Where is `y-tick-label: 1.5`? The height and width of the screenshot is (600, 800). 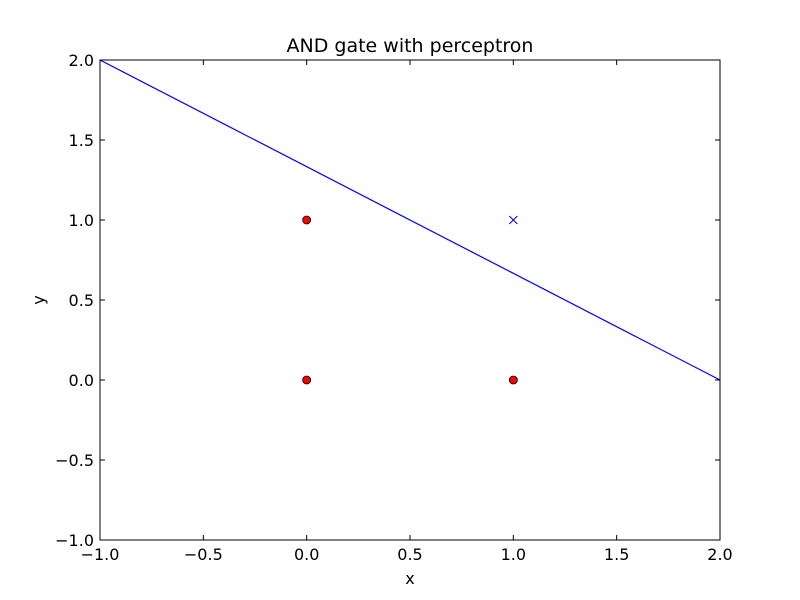
y-tick-label: 1.5 is located at coordinates (81, 140).